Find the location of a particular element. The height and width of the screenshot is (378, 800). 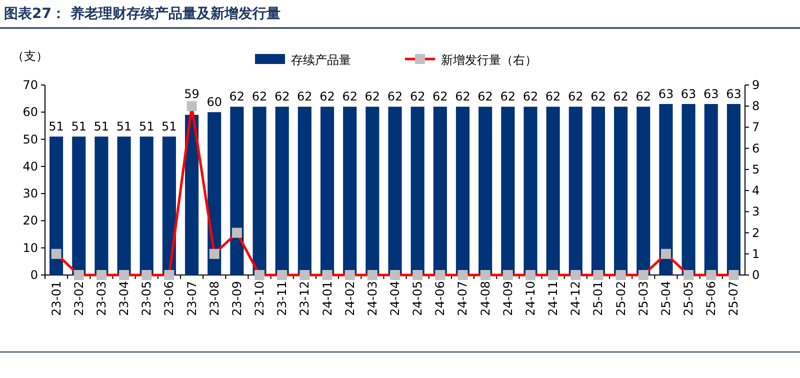

x-tick-label: 25-02 is located at coordinates (621, 298).